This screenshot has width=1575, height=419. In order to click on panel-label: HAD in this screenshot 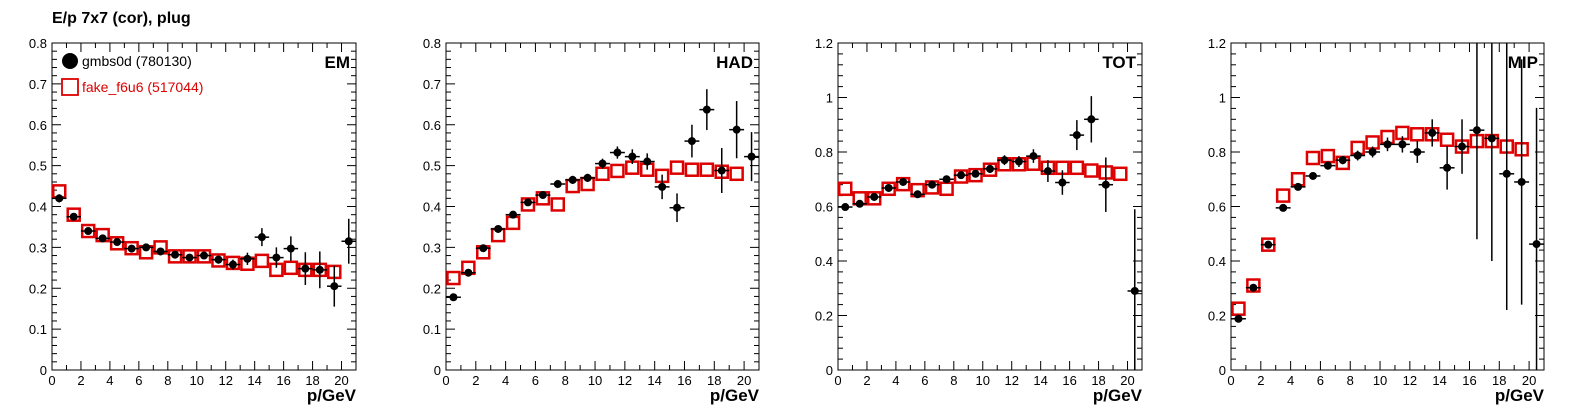, I will do `click(734, 62)`.